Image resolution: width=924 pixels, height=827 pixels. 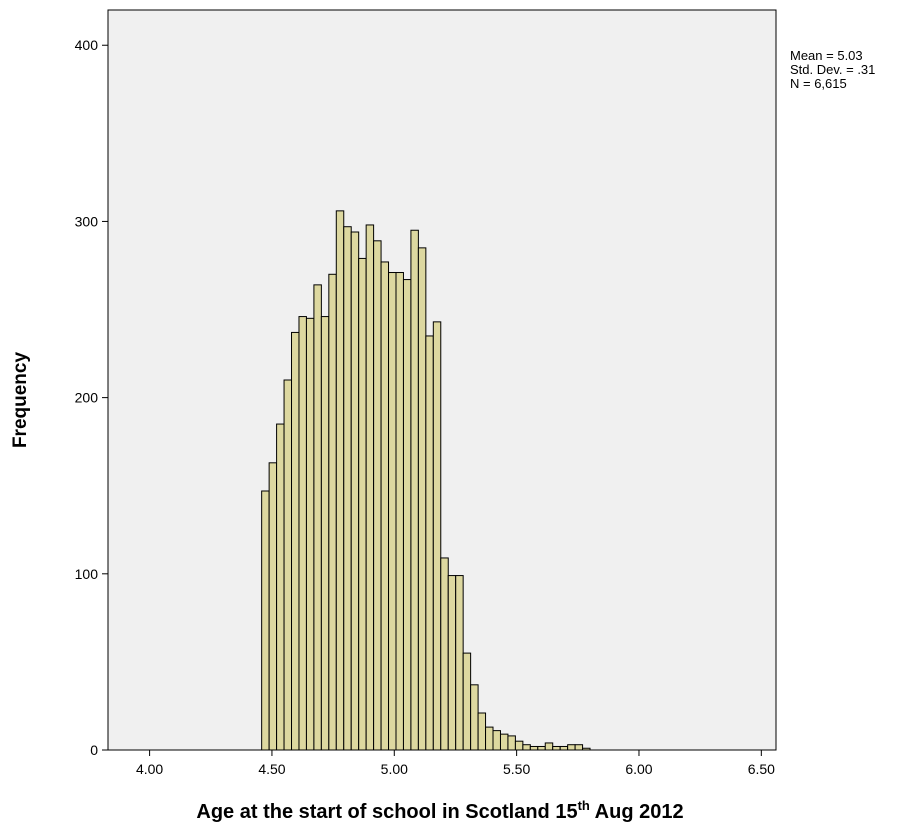 I want to click on x-tick-label: 6.50, so click(x=761, y=769).